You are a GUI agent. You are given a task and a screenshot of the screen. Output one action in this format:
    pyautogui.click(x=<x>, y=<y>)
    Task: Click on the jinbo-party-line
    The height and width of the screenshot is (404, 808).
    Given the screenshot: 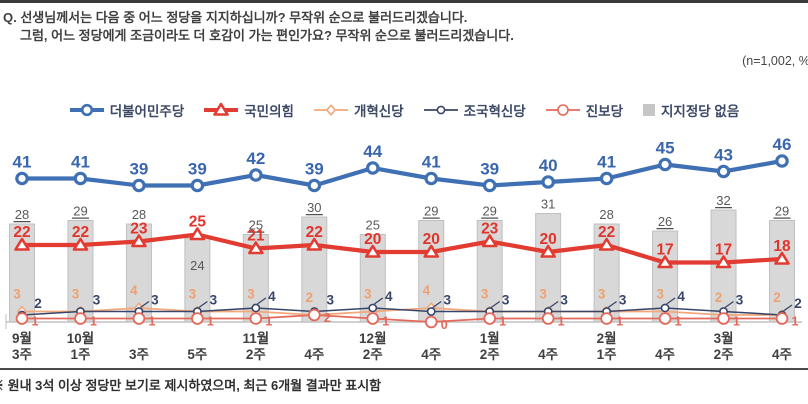 What is the action you would take?
    pyautogui.click(x=402, y=318)
    